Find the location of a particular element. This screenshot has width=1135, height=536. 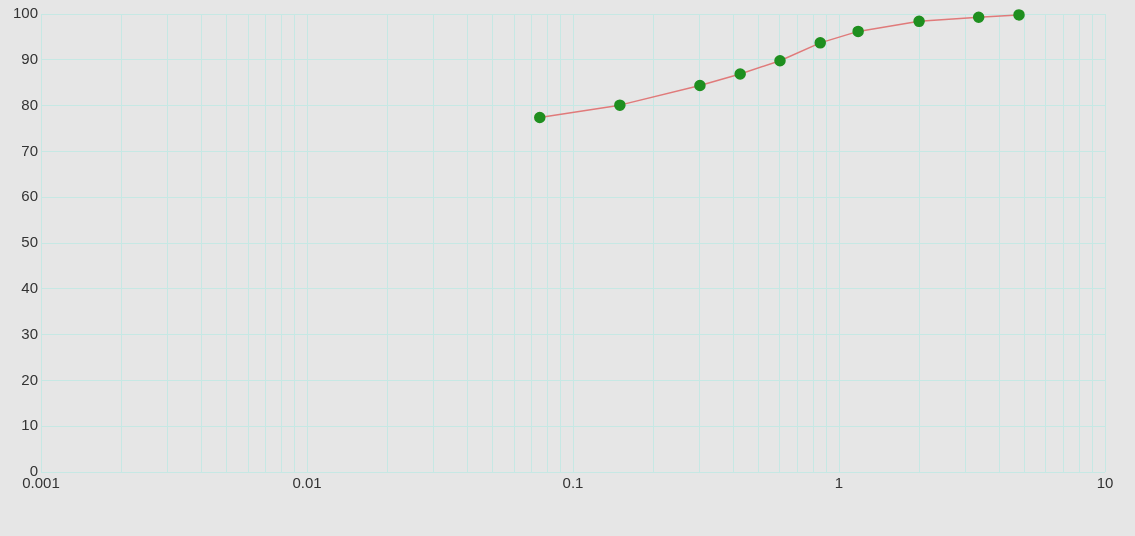

y-tick-label: 30 is located at coordinates (30, 333).